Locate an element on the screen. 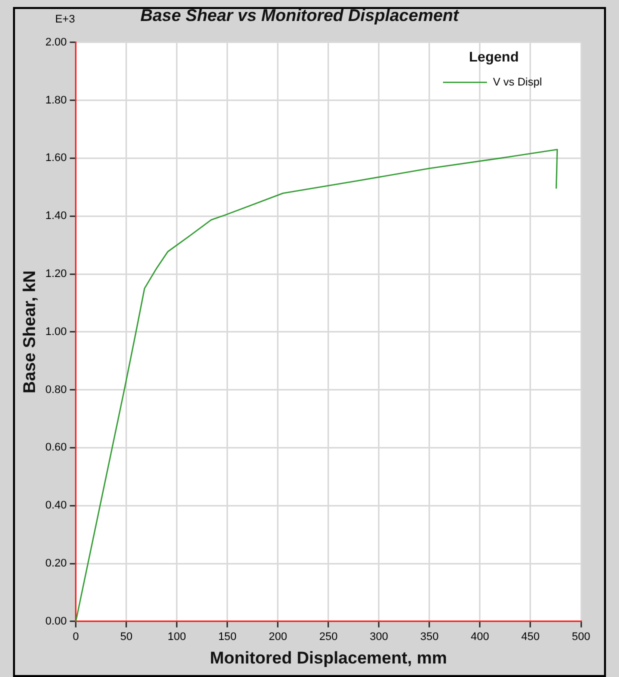 The image size is (619, 677). y-axis-title: Base Shear, kN is located at coordinates (29, 332).